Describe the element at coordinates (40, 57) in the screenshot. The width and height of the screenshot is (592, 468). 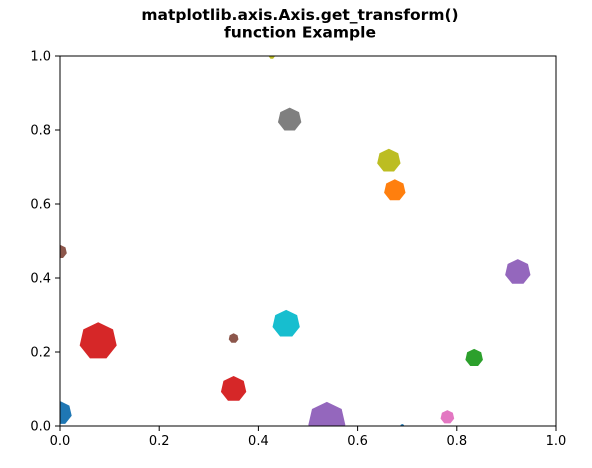
I see `y-tick-label: 1.0` at that location.